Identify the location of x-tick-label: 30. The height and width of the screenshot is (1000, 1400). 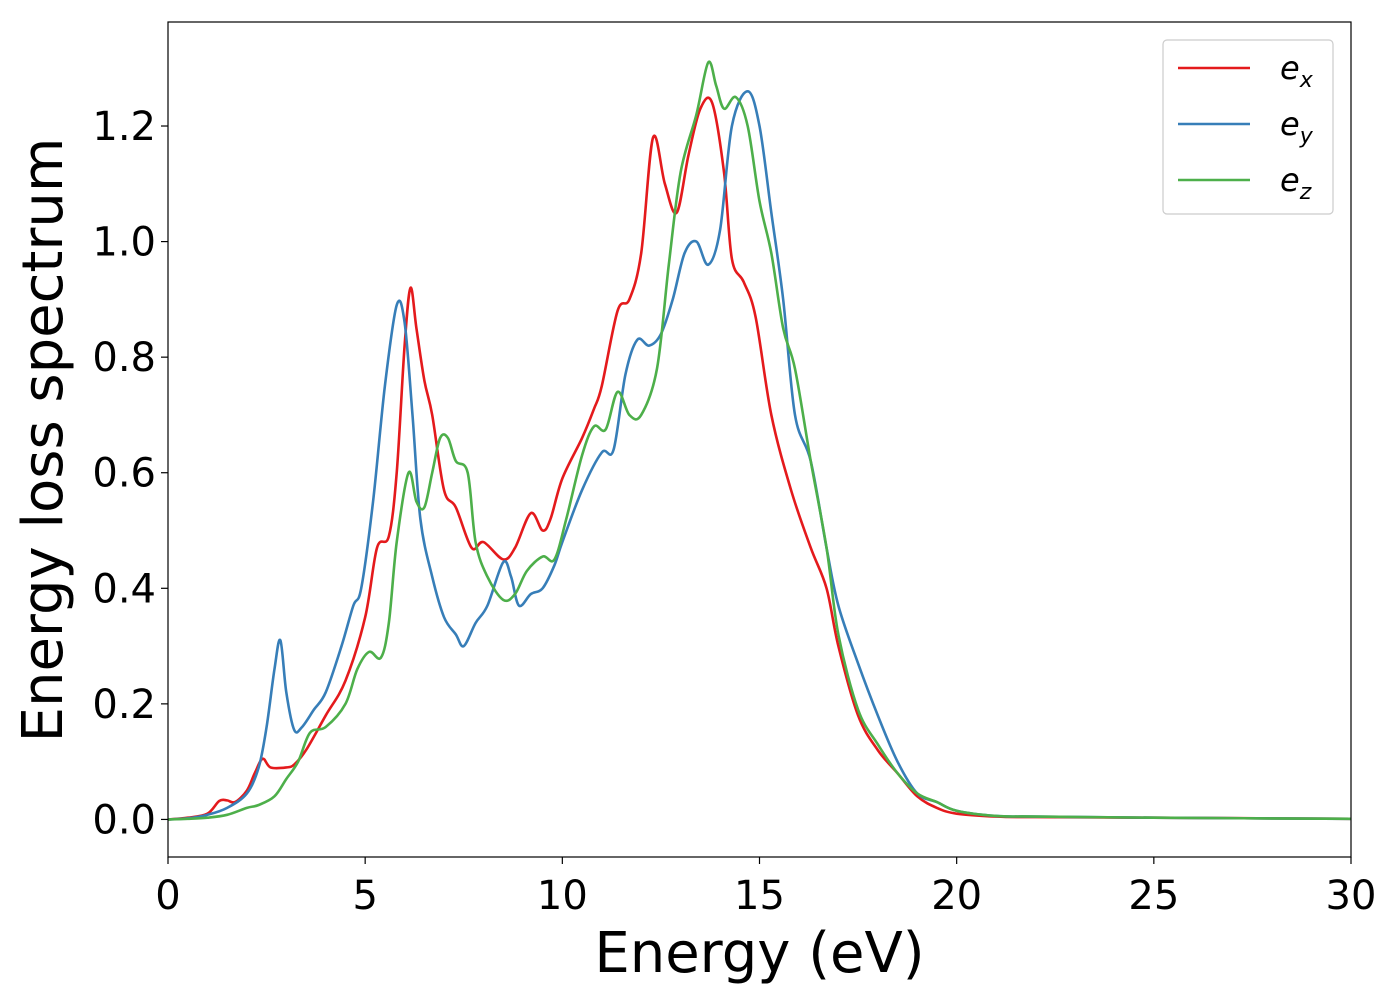
(1351, 896).